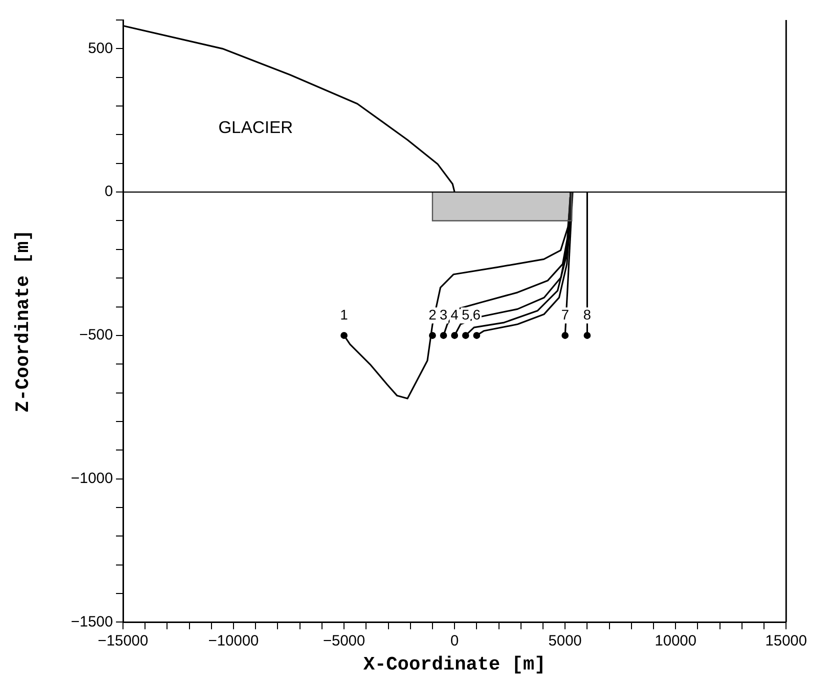  I want to click on annotation: 5, so click(466, 314).